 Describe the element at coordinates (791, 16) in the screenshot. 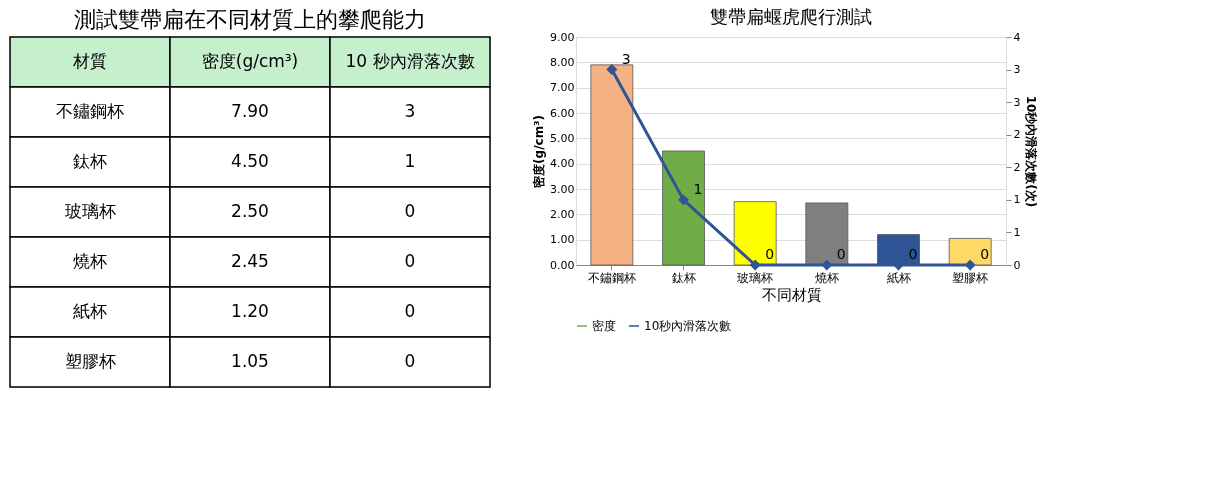

I see `chart-title: 雙帶扁蝘虎爬行測試` at that location.